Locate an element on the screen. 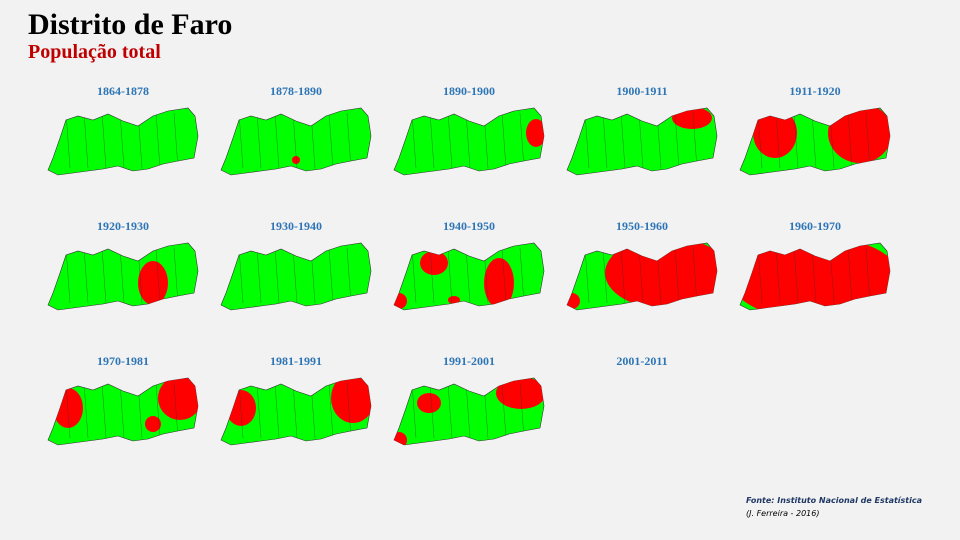  panel-label: 1930-1940 is located at coordinates (296, 226).